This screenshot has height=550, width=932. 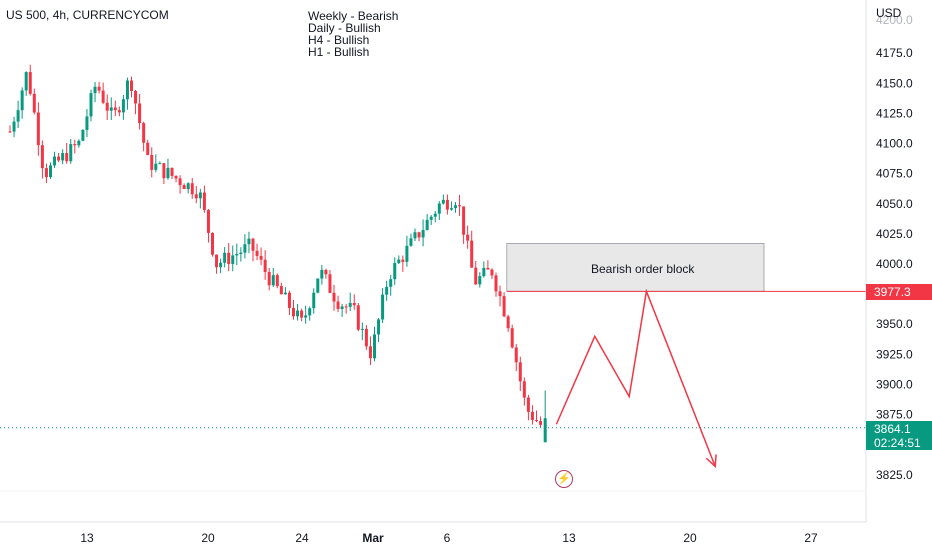 I want to click on x-tick-label: 13, so click(x=87, y=538).